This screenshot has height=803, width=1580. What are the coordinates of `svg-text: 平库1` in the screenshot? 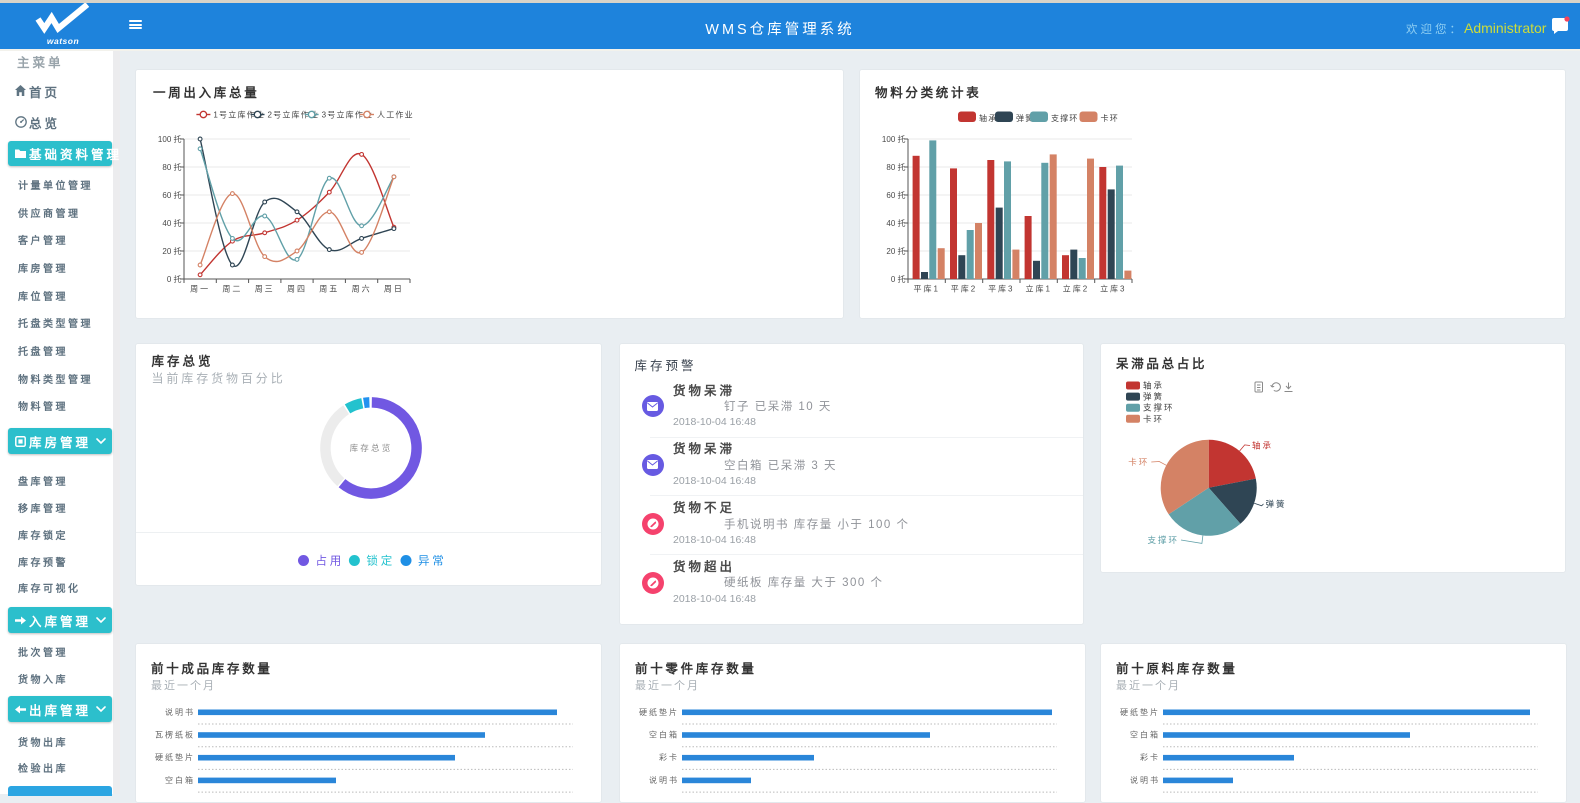 It's located at (926, 289).